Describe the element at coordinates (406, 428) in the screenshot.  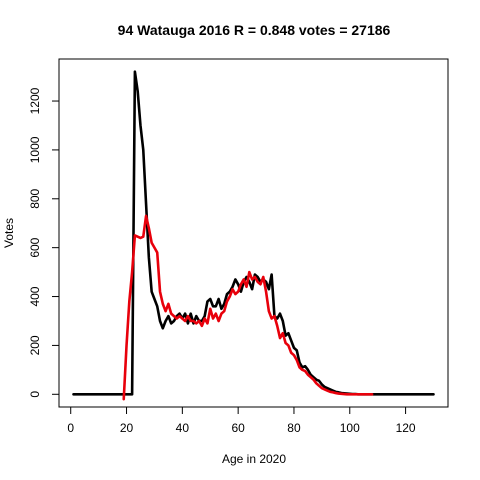
I see `x-tick-label: 120` at that location.